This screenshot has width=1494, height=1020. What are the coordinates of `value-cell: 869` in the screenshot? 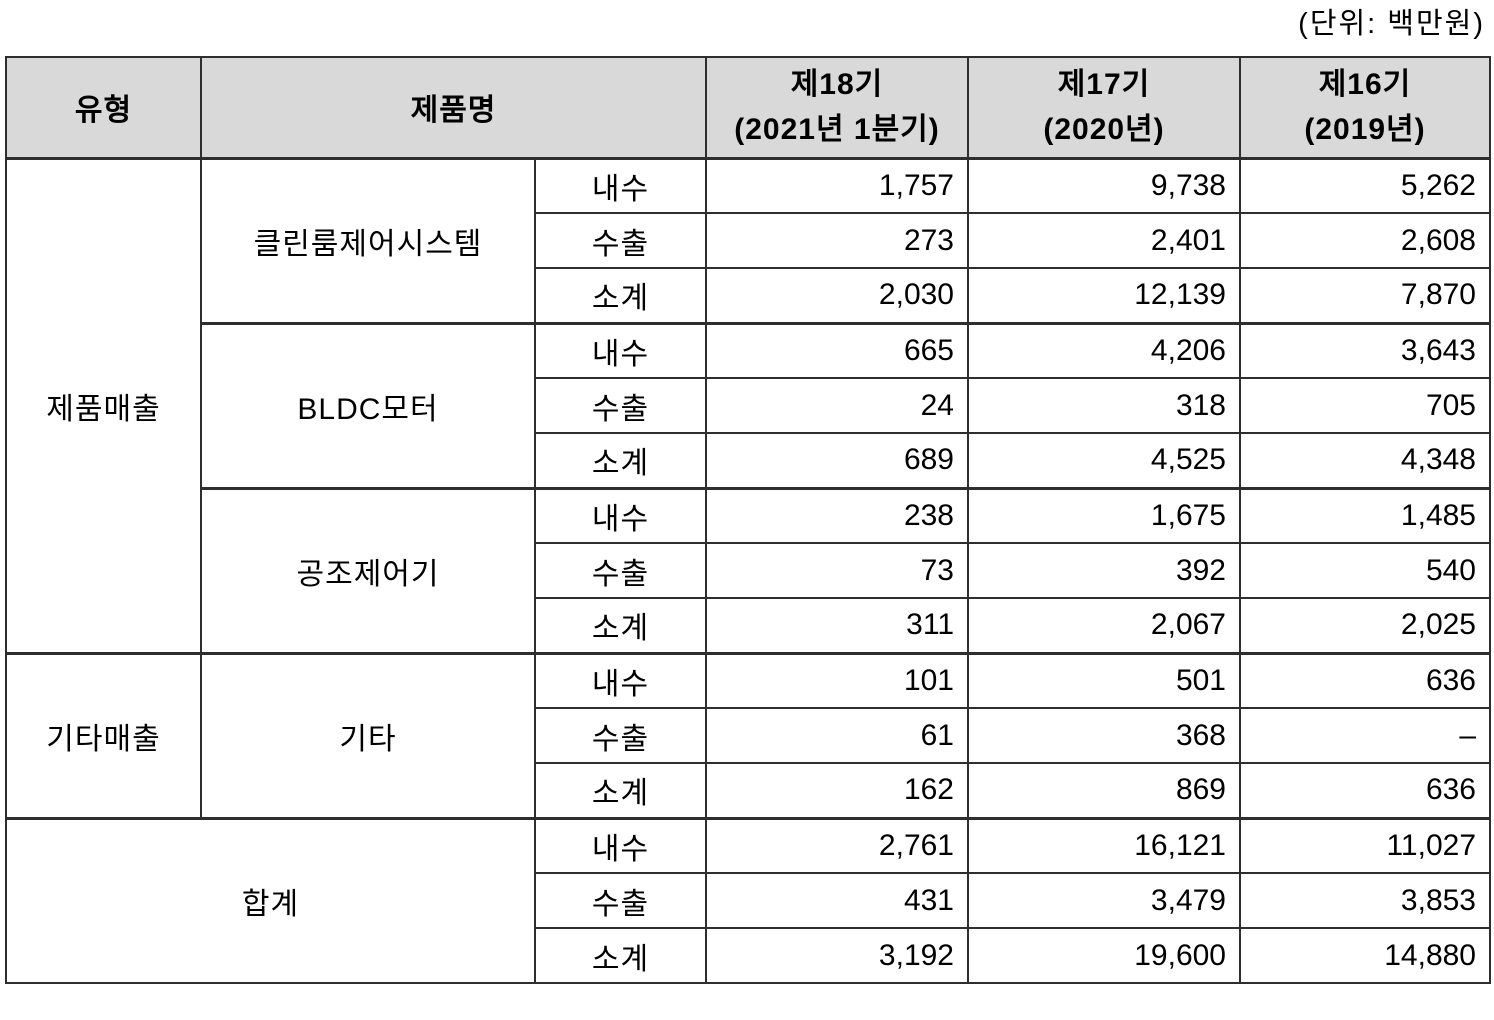 It's located at (1104, 790).